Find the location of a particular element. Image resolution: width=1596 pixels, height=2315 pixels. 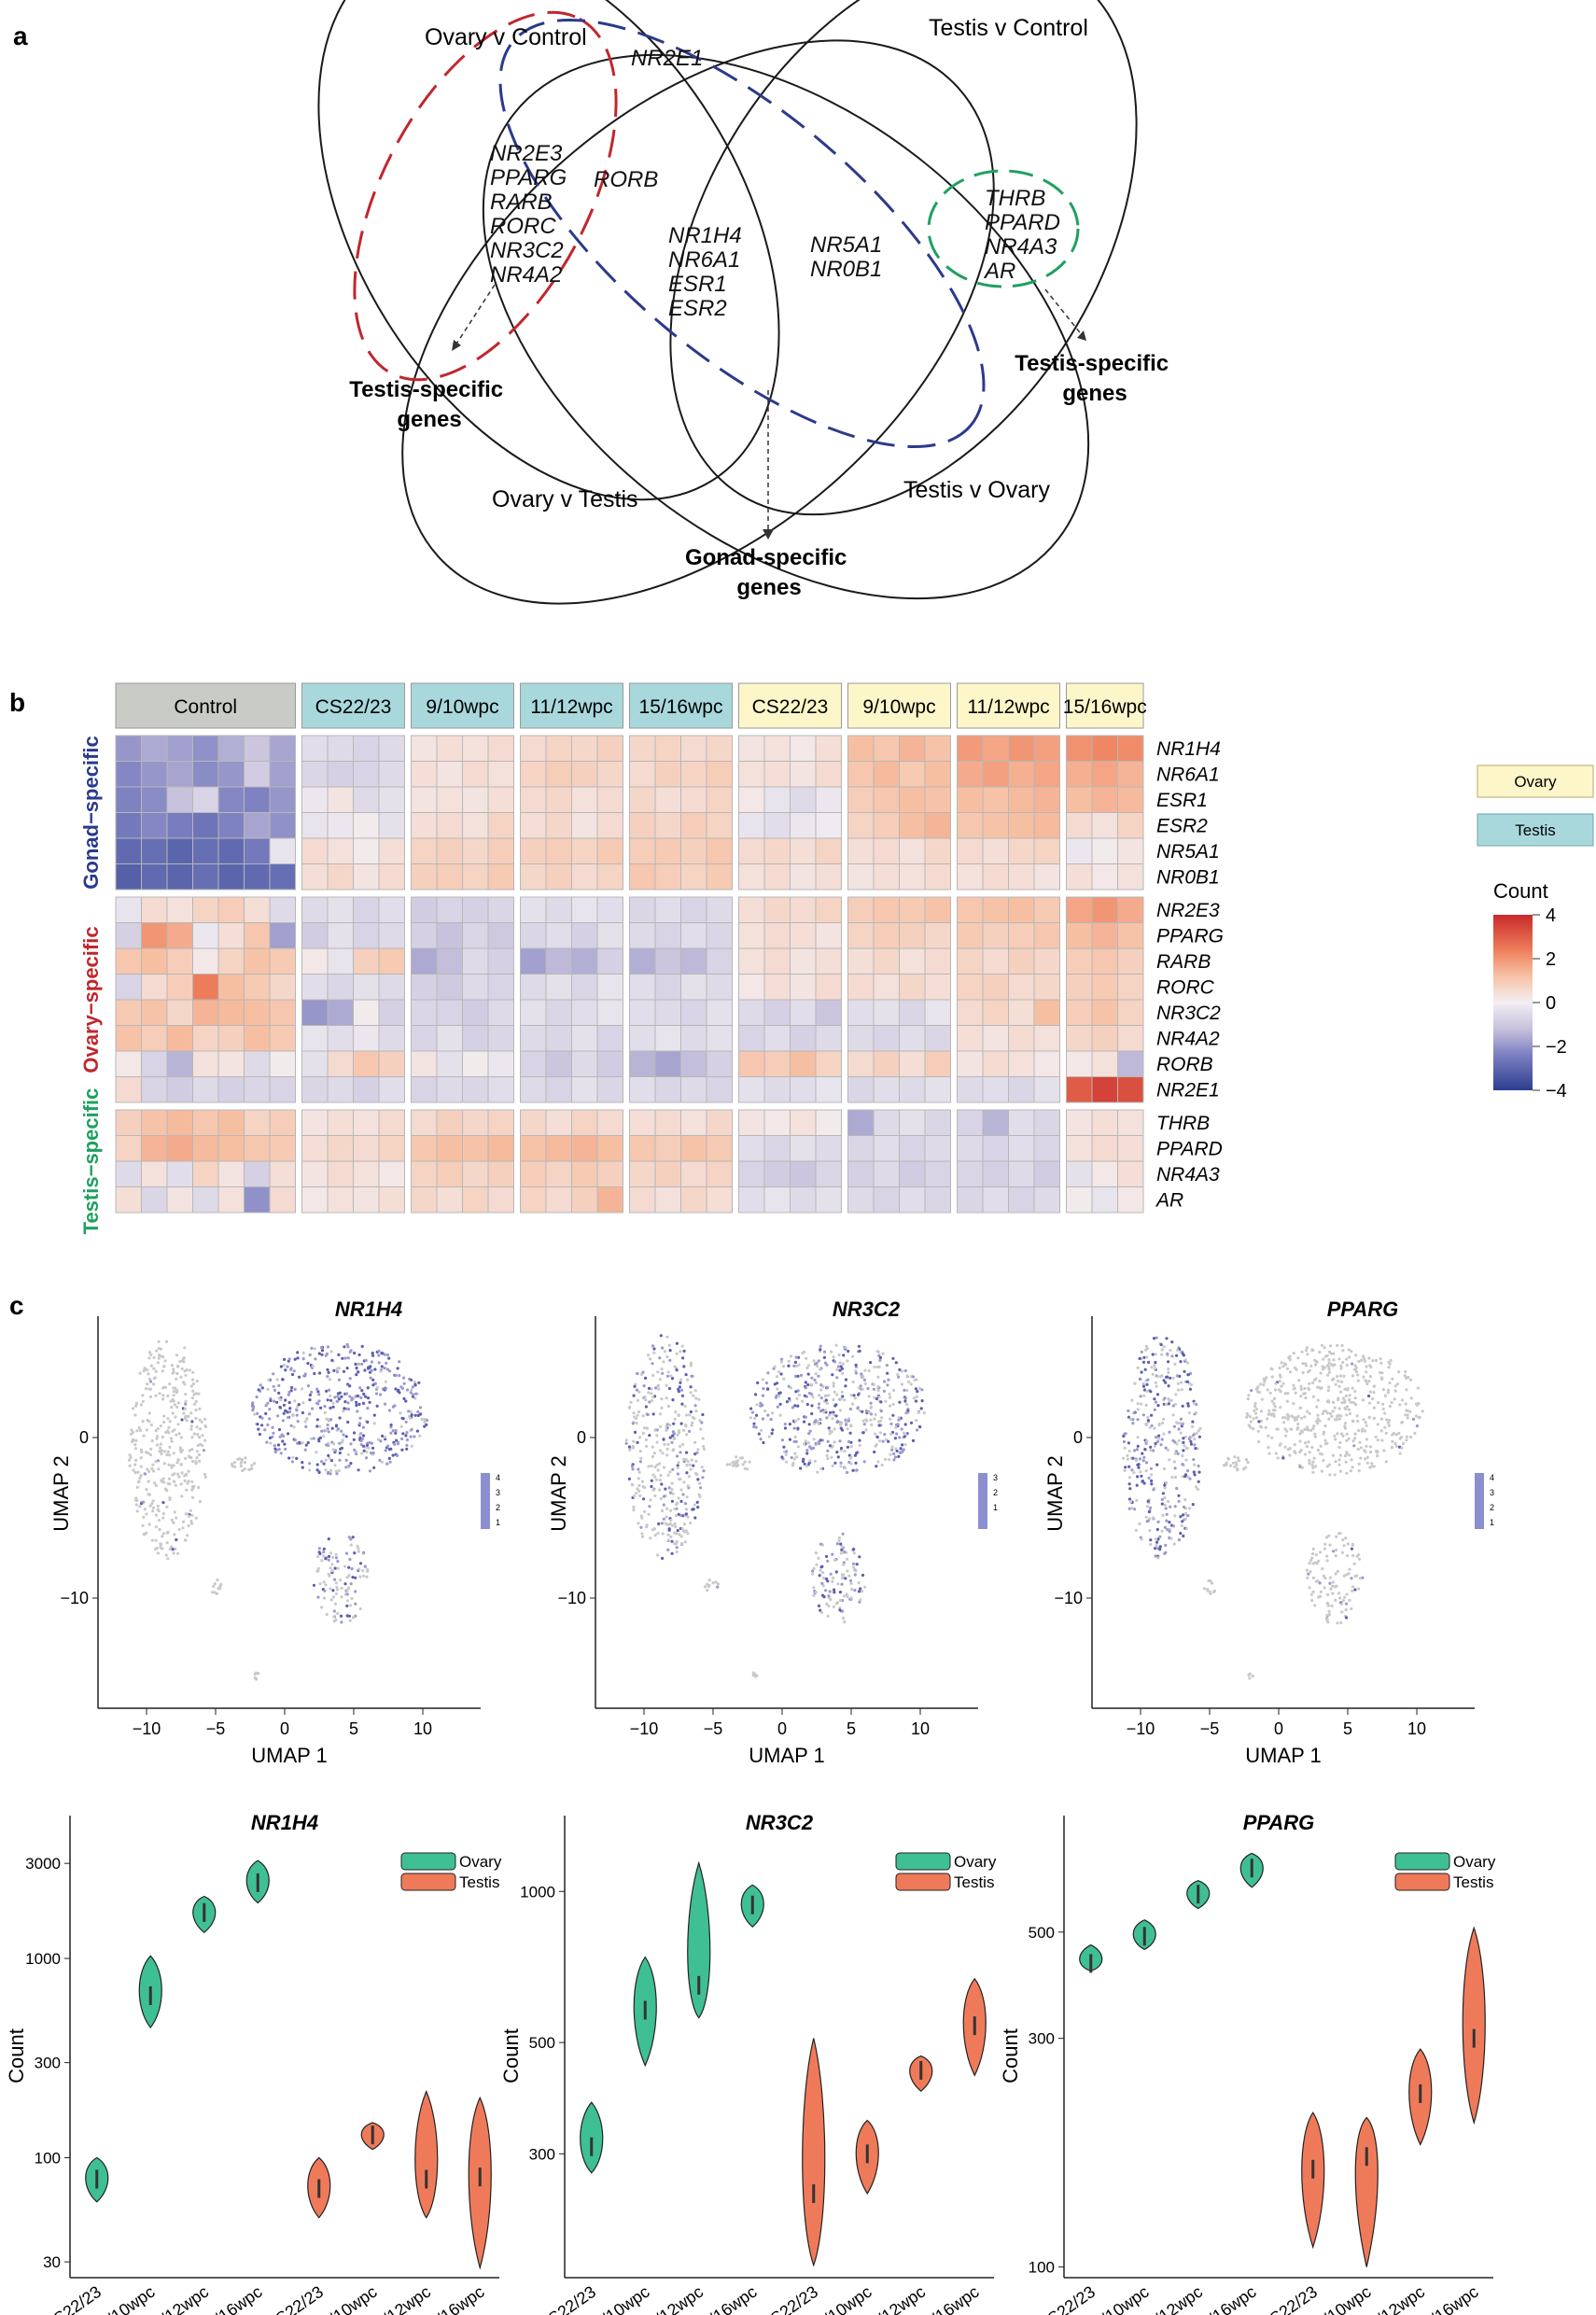

violin-y-tick-label: 300 is located at coordinates (48, 2064).